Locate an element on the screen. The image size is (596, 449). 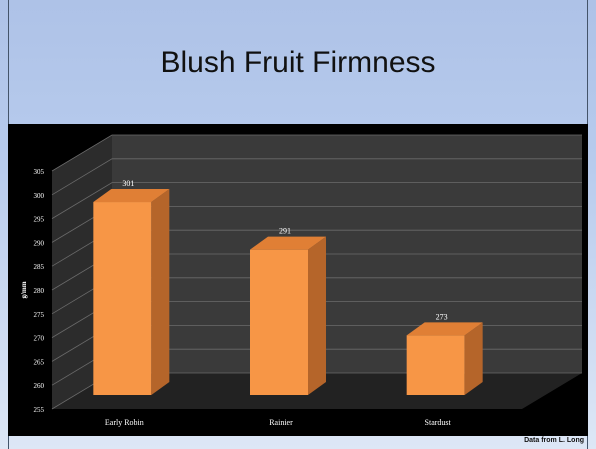
y-tick-label-260: 260 is located at coordinates (39, 386).